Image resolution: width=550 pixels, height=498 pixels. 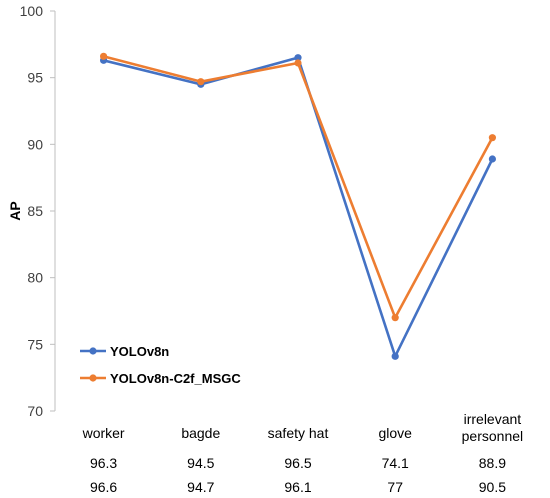 I want to click on y-tick-label: 100, so click(x=32, y=11).